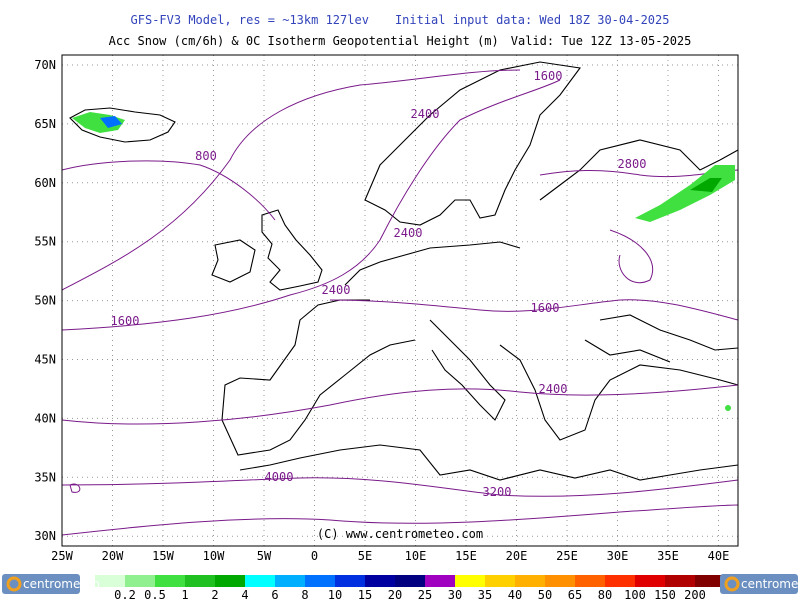 The image size is (800, 604). What do you see at coordinates (400, 534) in the screenshot?
I see `copyright: (C) www.centrometeo.com` at bounding box center [400, 534].